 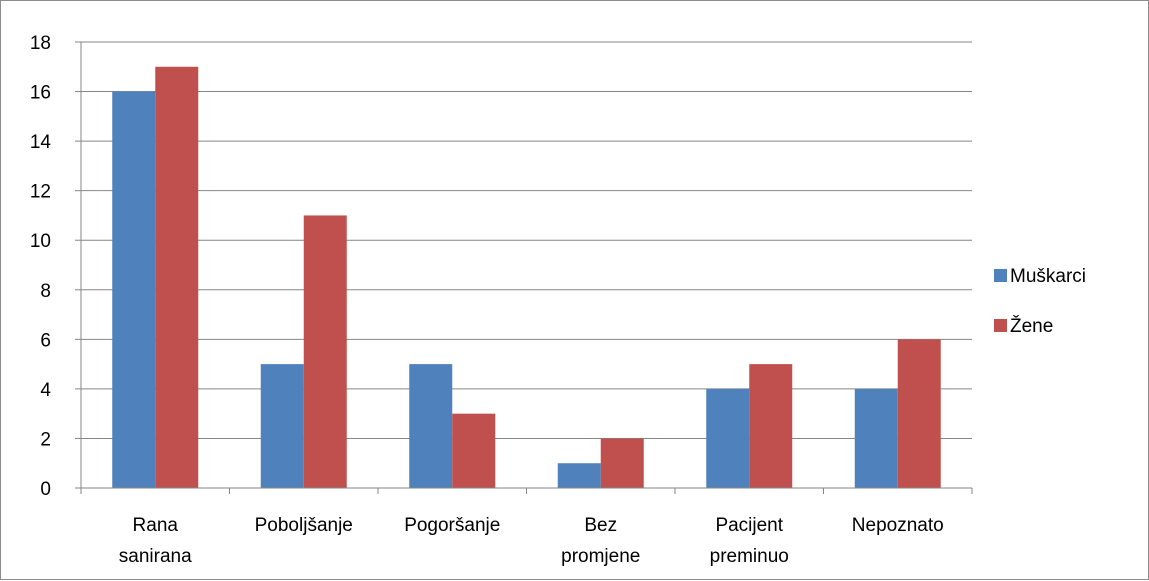 What do you see at coordinates (749, 525) in the screenshot?
I see `x-tick-label-line: Pacijent` at bounding box center [749, 525].